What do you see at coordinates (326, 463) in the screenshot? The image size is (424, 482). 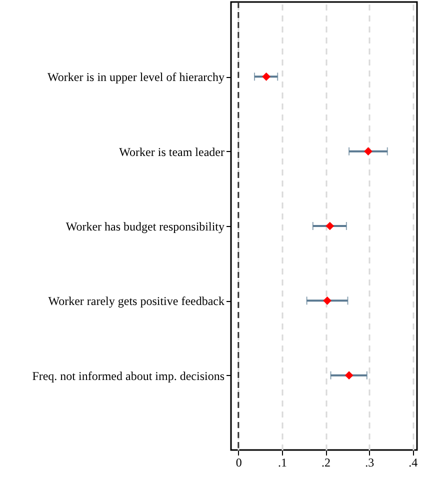 I see `x-tick-label: .2` at bounding box center [326, 463].